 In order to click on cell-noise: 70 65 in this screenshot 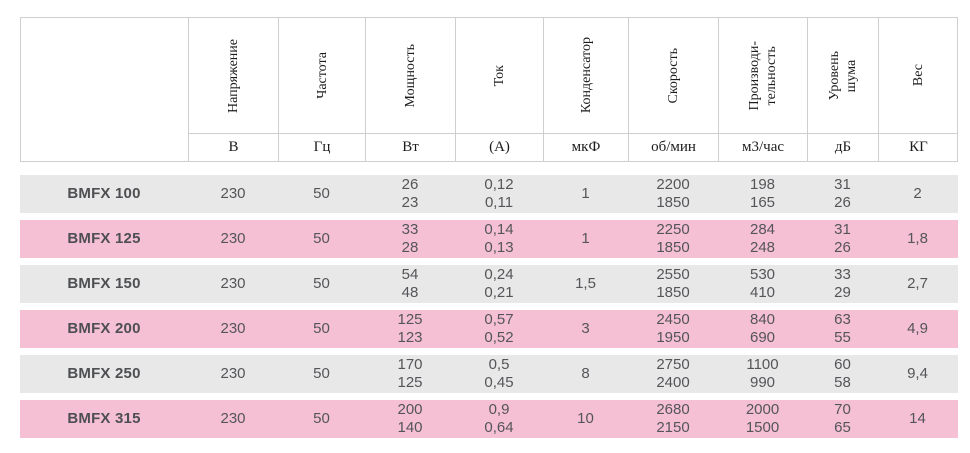, I will do `click(842, 418)`.